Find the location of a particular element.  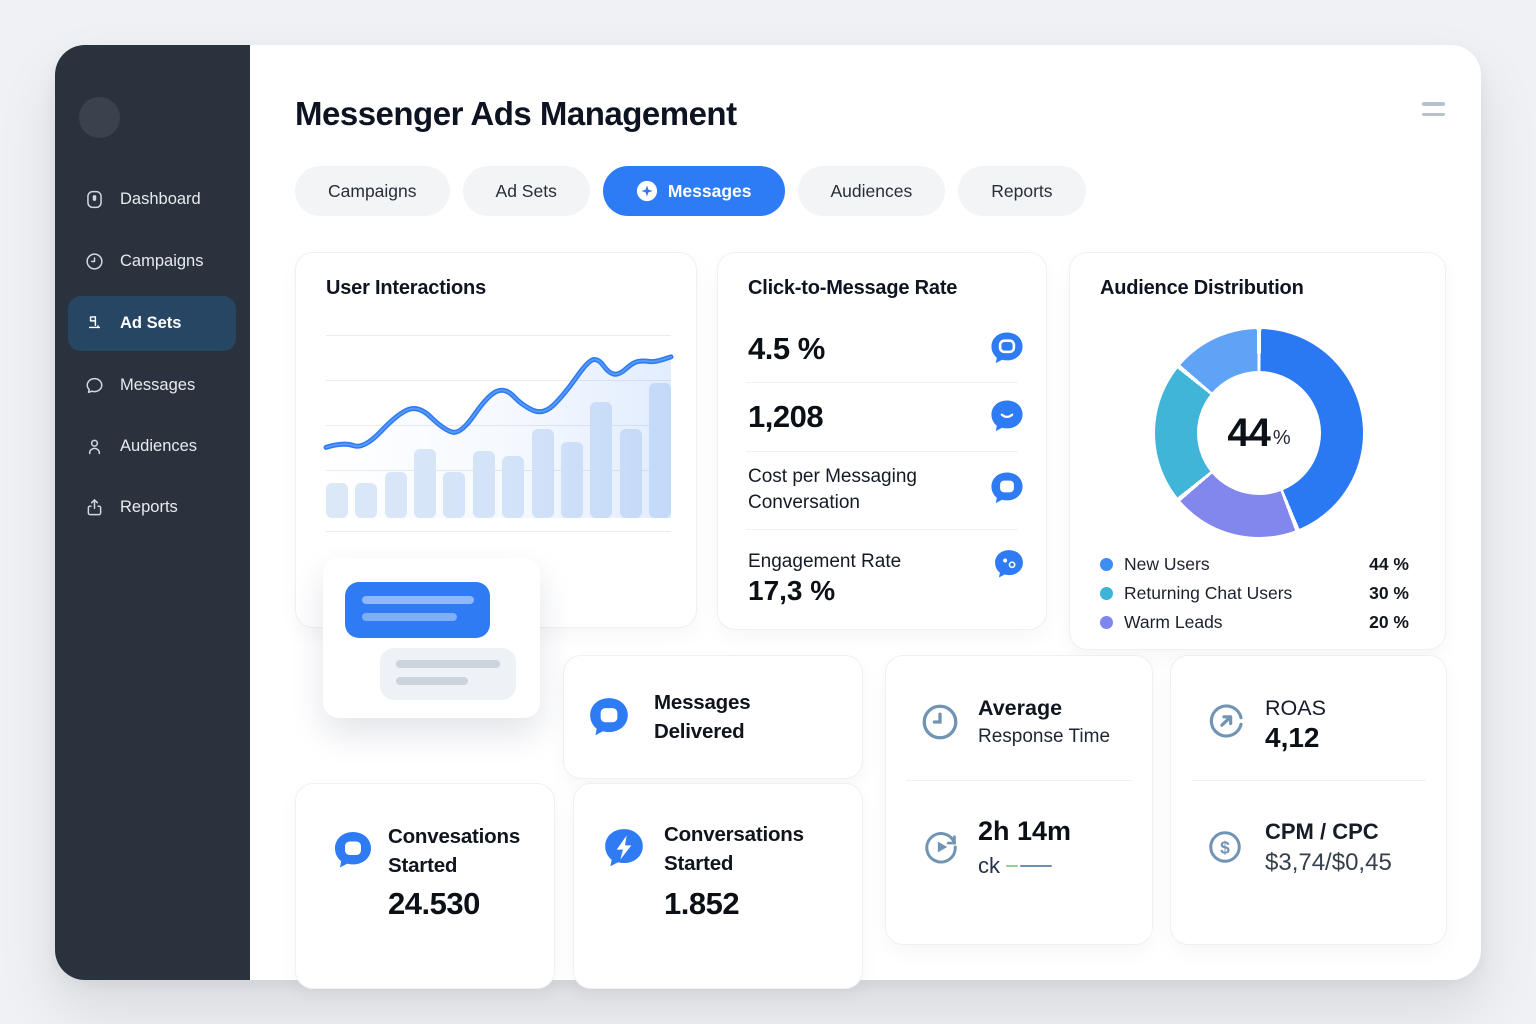

conversations-started-label: Conversations Started is located at coordinates (734, 849).